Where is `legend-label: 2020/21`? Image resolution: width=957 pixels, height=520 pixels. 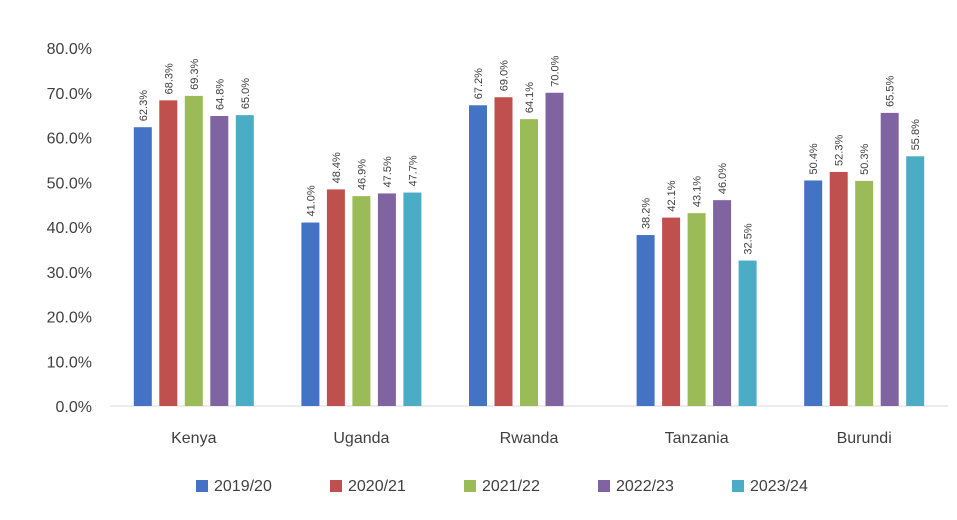
legend-label: 2020/21 is located at coordinates (377, 486).